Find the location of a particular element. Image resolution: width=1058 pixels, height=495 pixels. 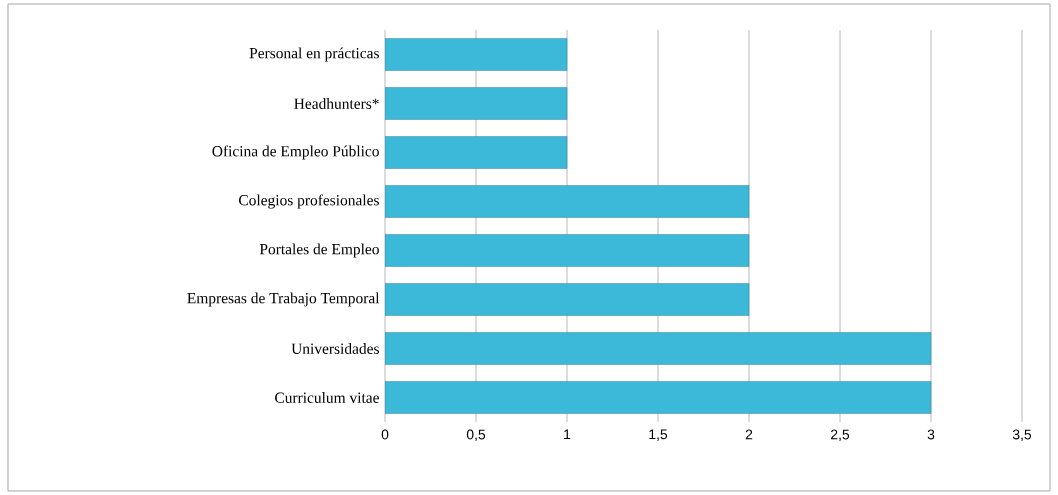

x-tick-label: 2 is located at coordinates (749, 434).